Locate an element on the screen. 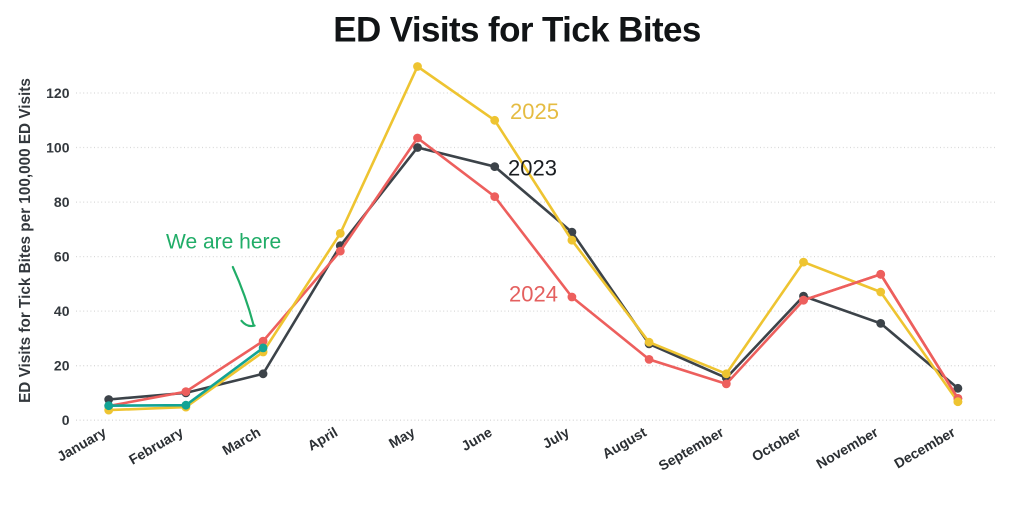 The width and height of the screenshot is (1024, 505). svg-text: 40 is located at coordinates (62, 311).